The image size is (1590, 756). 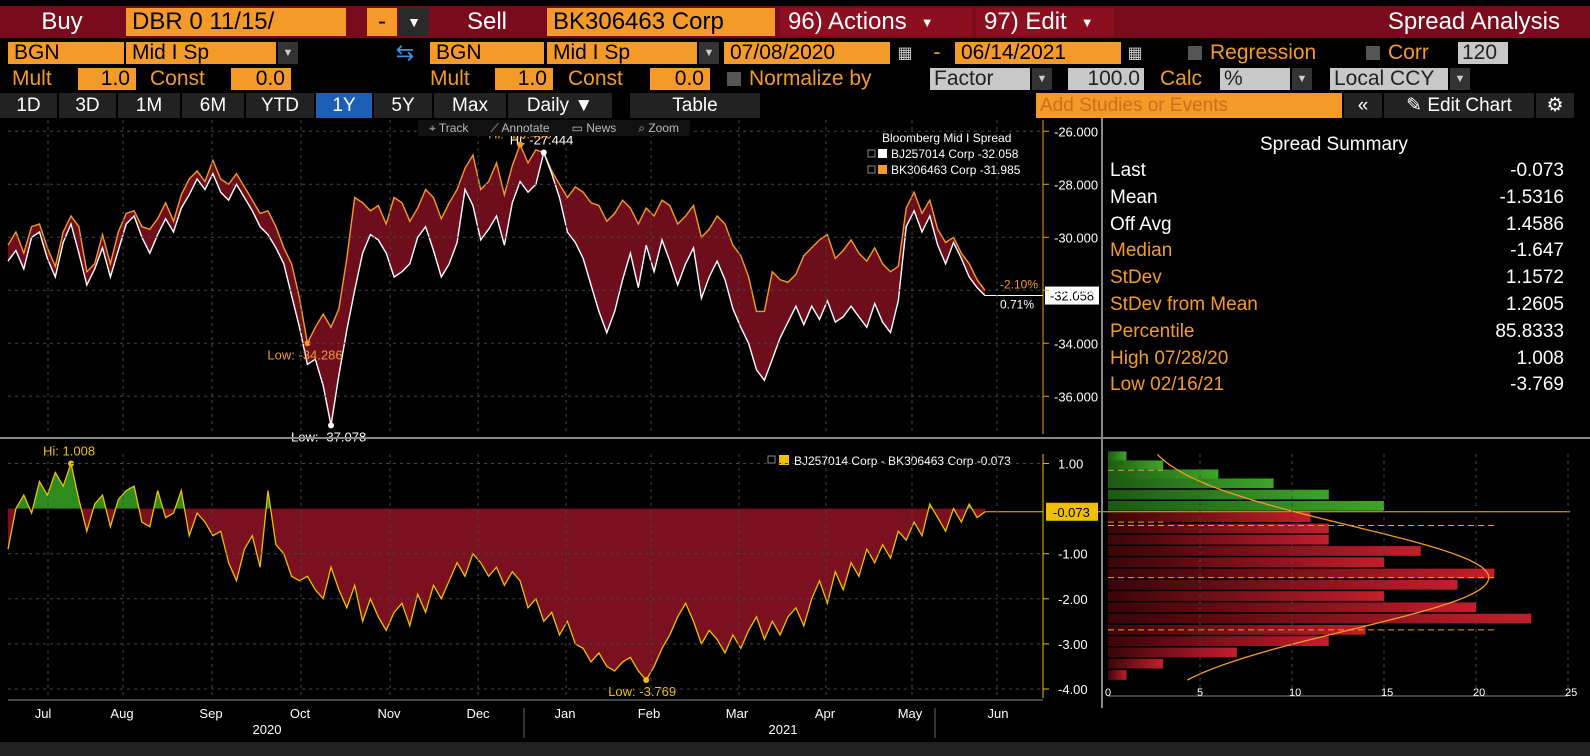 I want to click on orange-high-marker, so click(x=520, y=144).